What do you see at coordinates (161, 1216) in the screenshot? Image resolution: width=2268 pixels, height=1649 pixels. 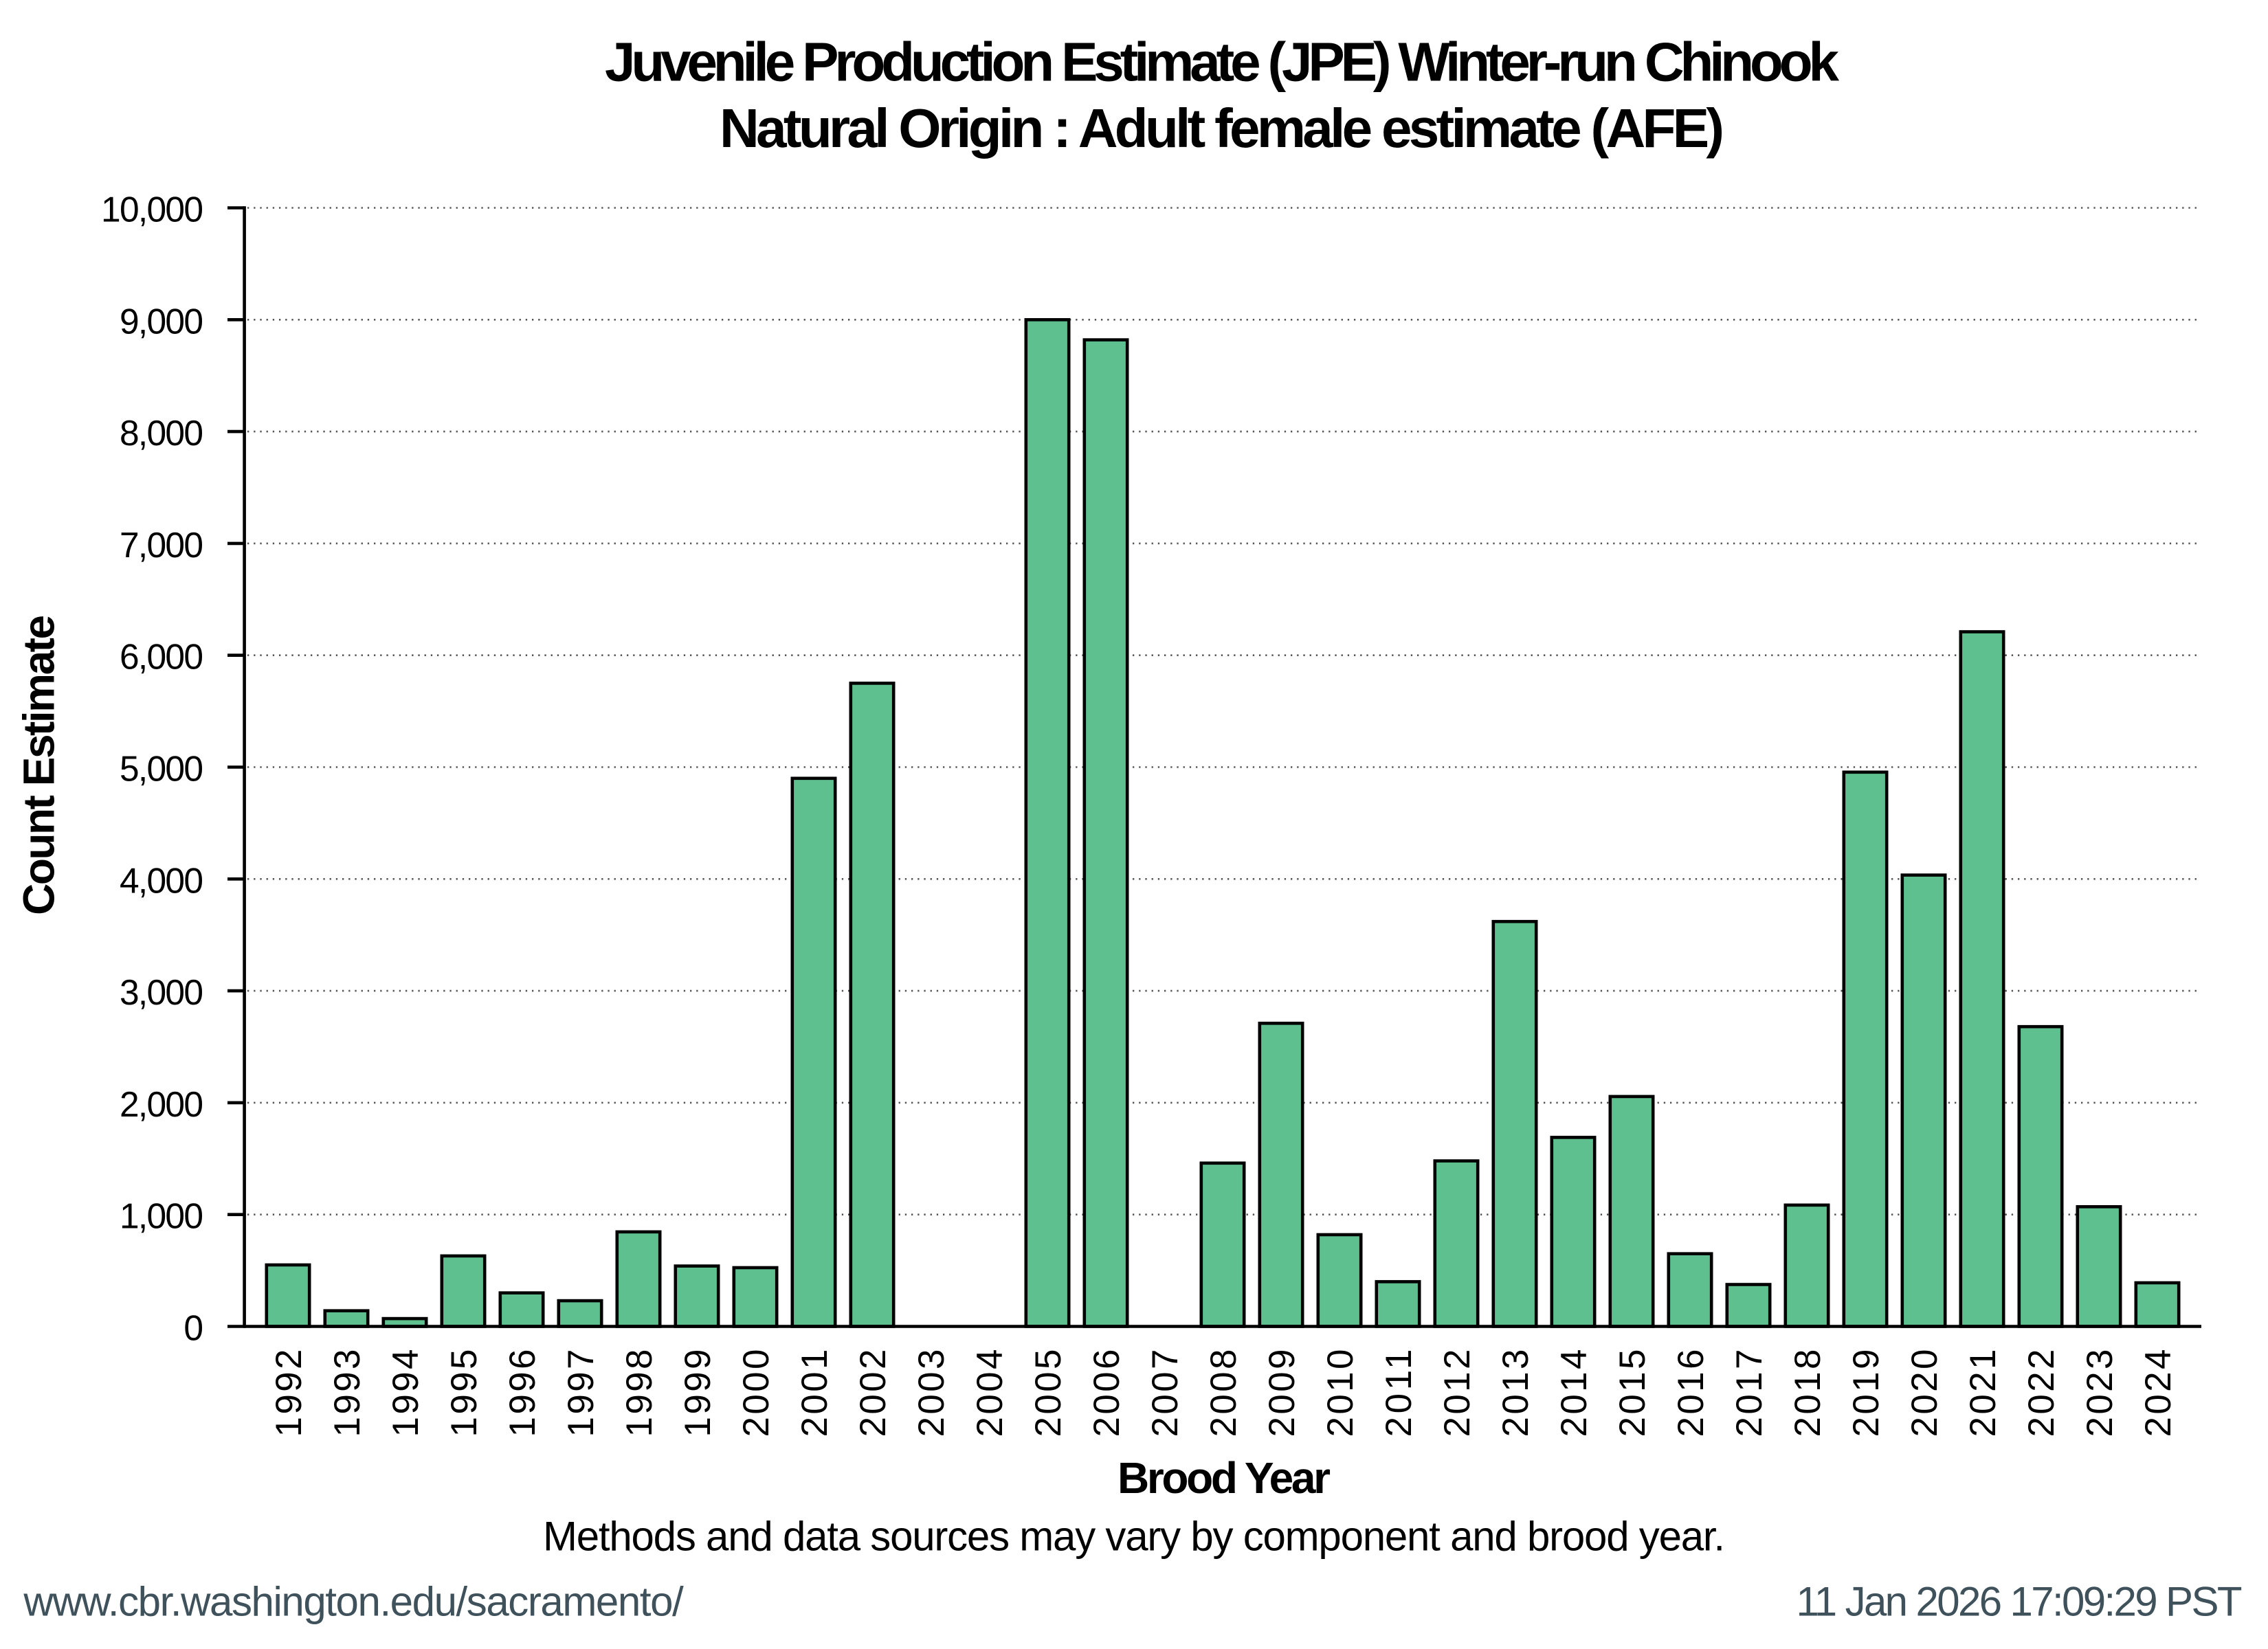 I see `svg-text: 1,000` at bounding box center [161, 1216].